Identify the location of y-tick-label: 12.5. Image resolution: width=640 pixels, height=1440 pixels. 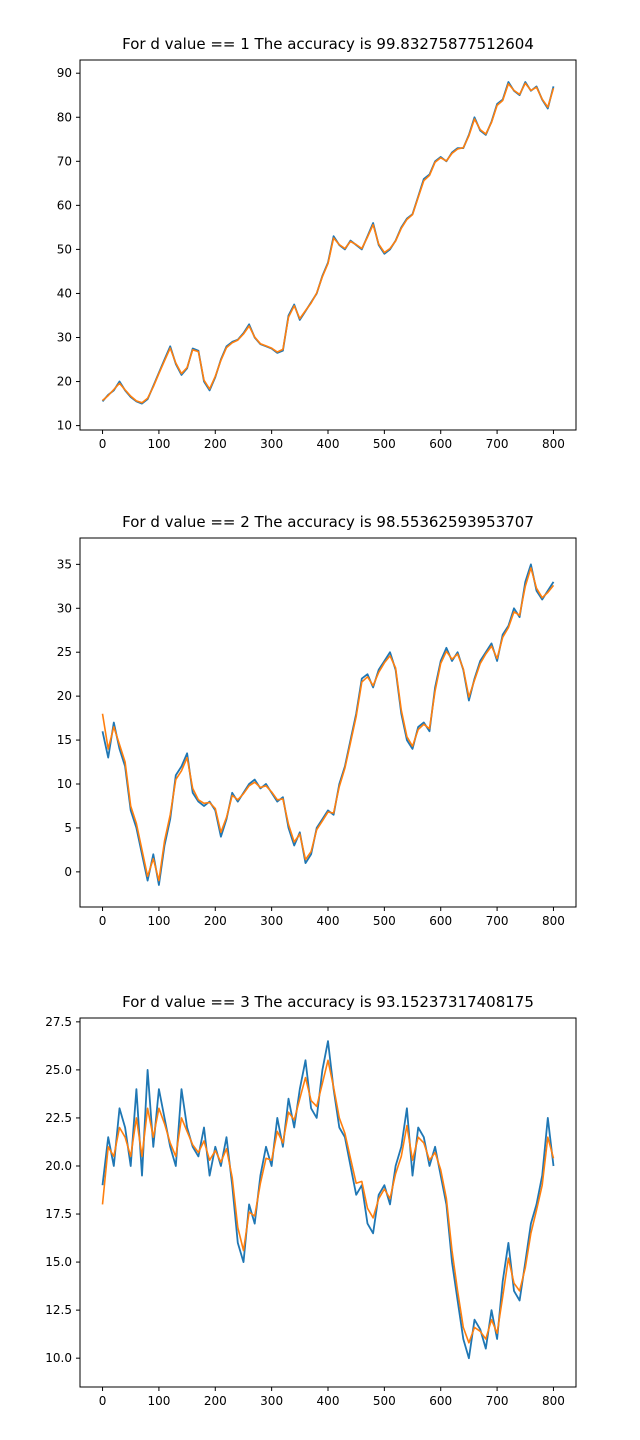
(58, 1310).